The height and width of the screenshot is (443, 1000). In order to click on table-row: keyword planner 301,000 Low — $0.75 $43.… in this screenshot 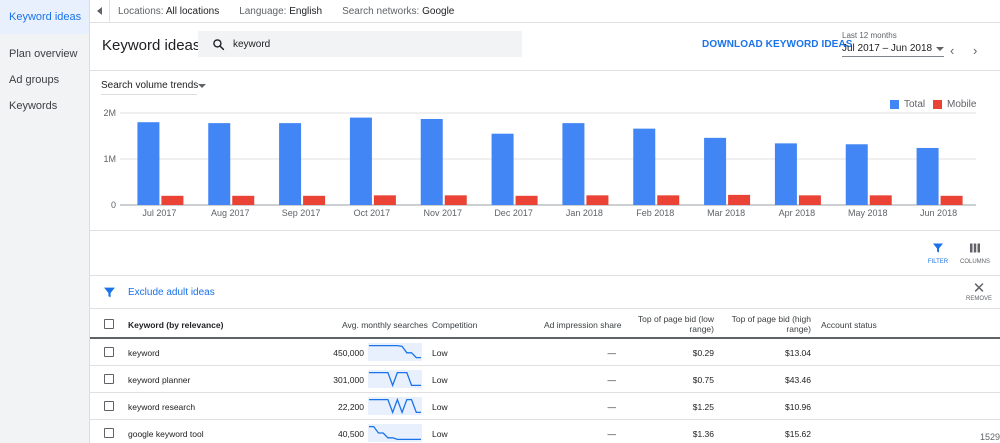, I will do `click(545, 379)`.